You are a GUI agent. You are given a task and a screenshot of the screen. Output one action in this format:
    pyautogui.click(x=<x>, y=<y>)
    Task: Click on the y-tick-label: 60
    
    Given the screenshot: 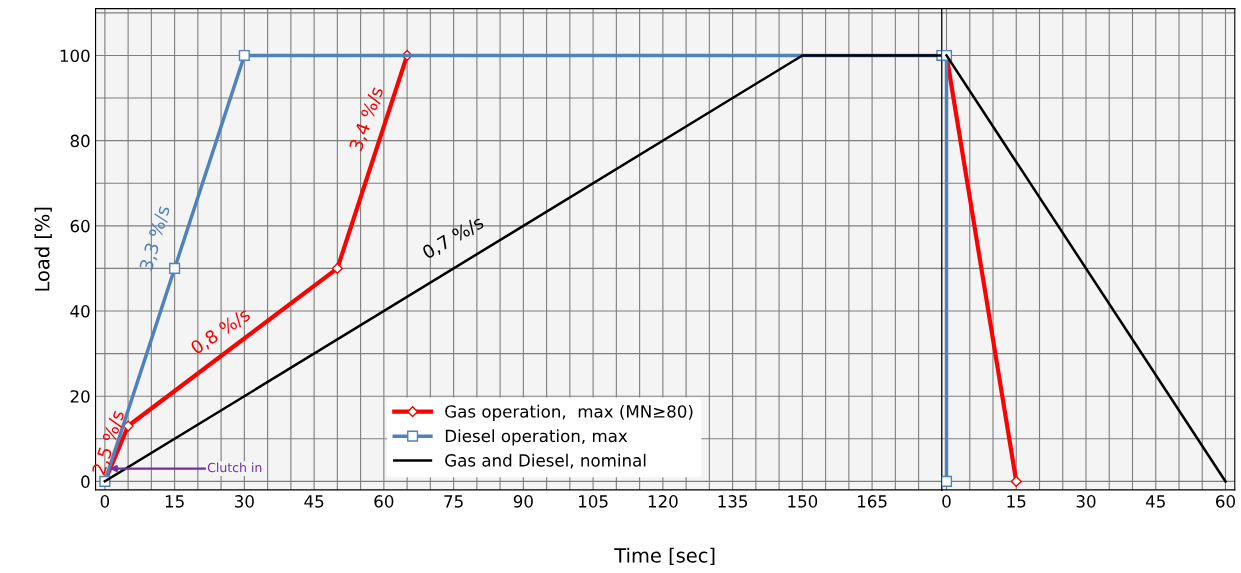 What is the action you would take?
    pyautogui.click(x=80, y=226)
    